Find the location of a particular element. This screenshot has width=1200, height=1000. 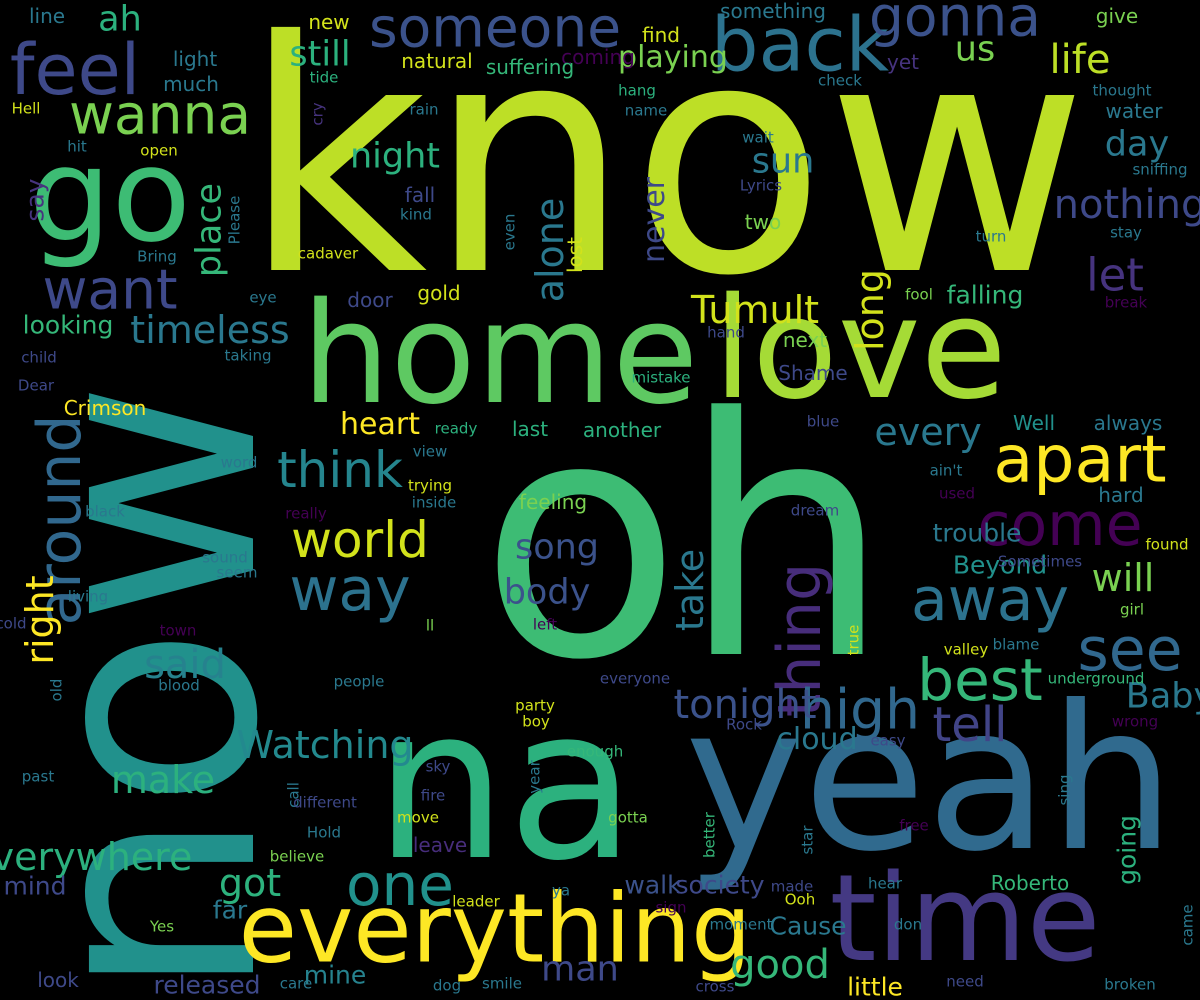

word-62: falling is located at coordinates (985, 295).